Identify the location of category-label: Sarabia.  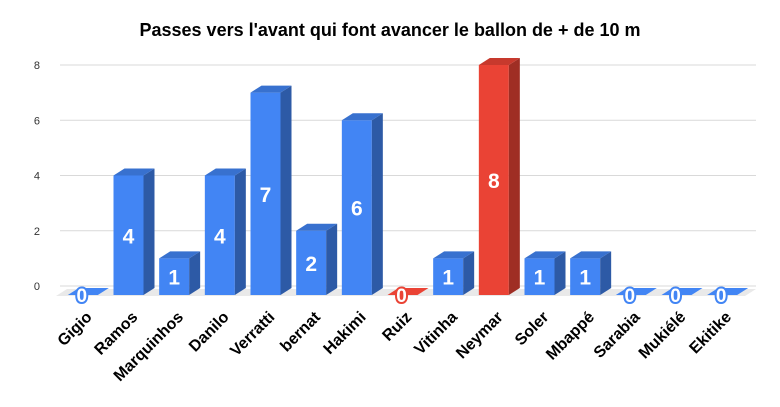
(617, 335).